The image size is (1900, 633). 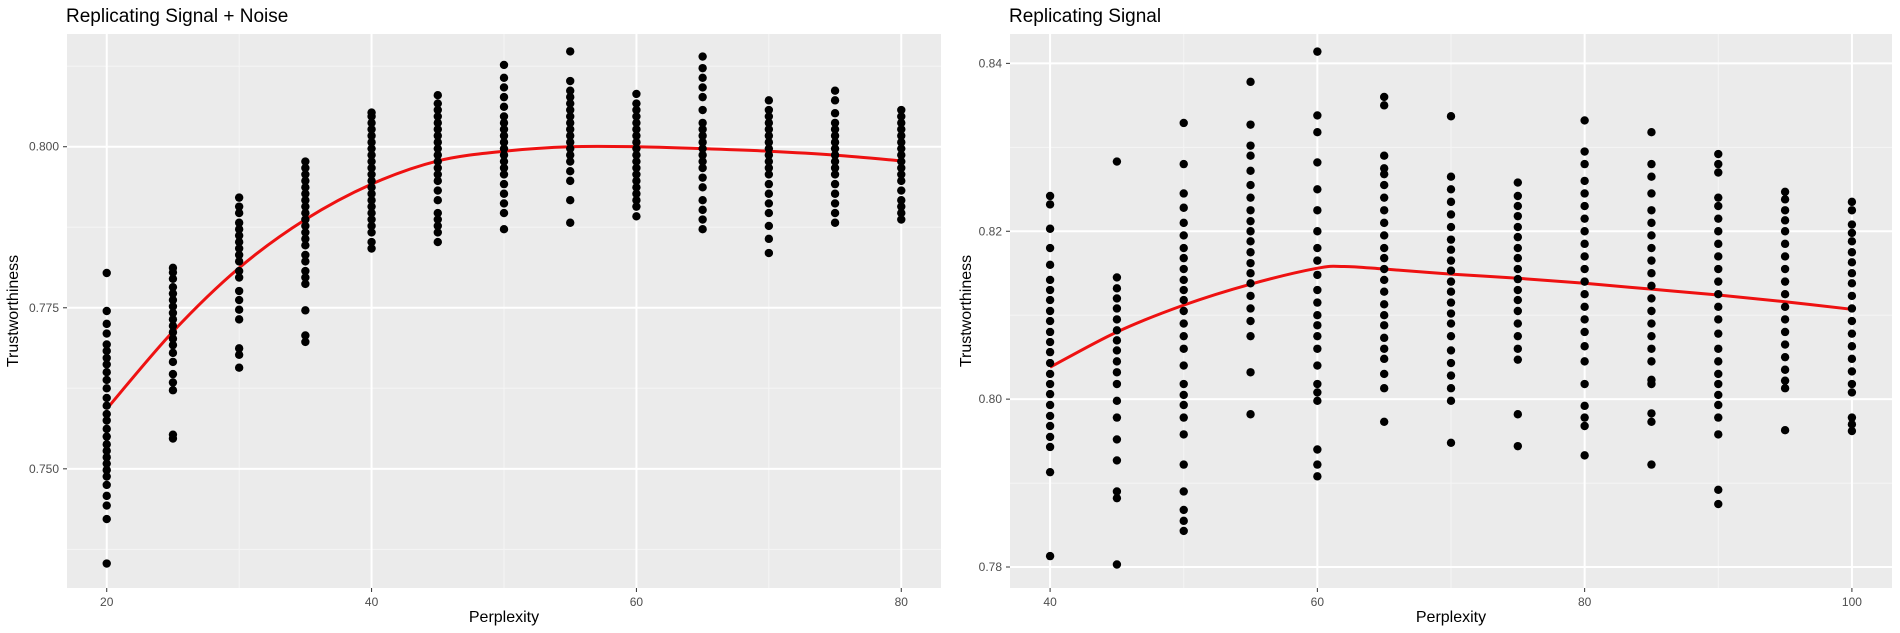 What do you see at coordinates (902, 602) in the screenshot?
I see `x-tick-label: 80` at bounding box center [902, 602].